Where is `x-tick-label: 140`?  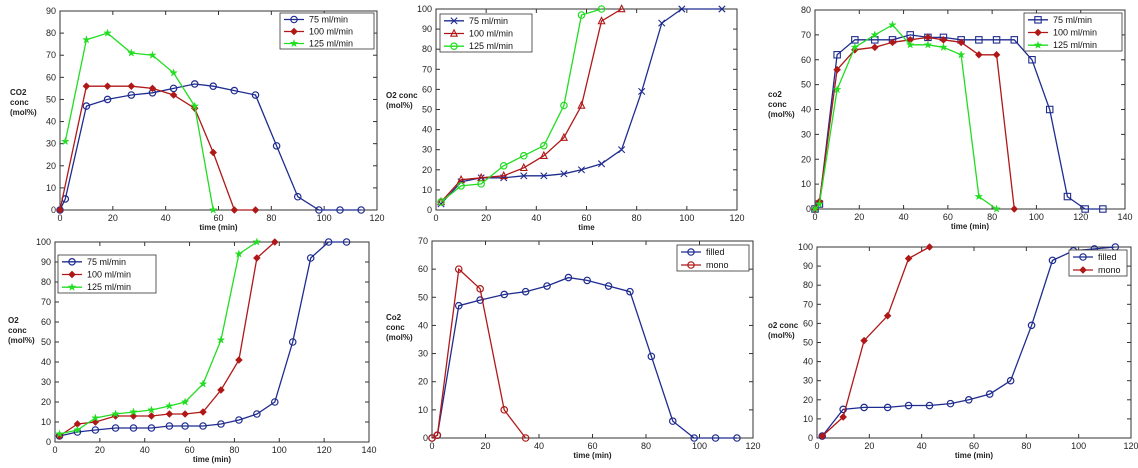 x-tick-label: 140 is located at coordinates (368, 450).